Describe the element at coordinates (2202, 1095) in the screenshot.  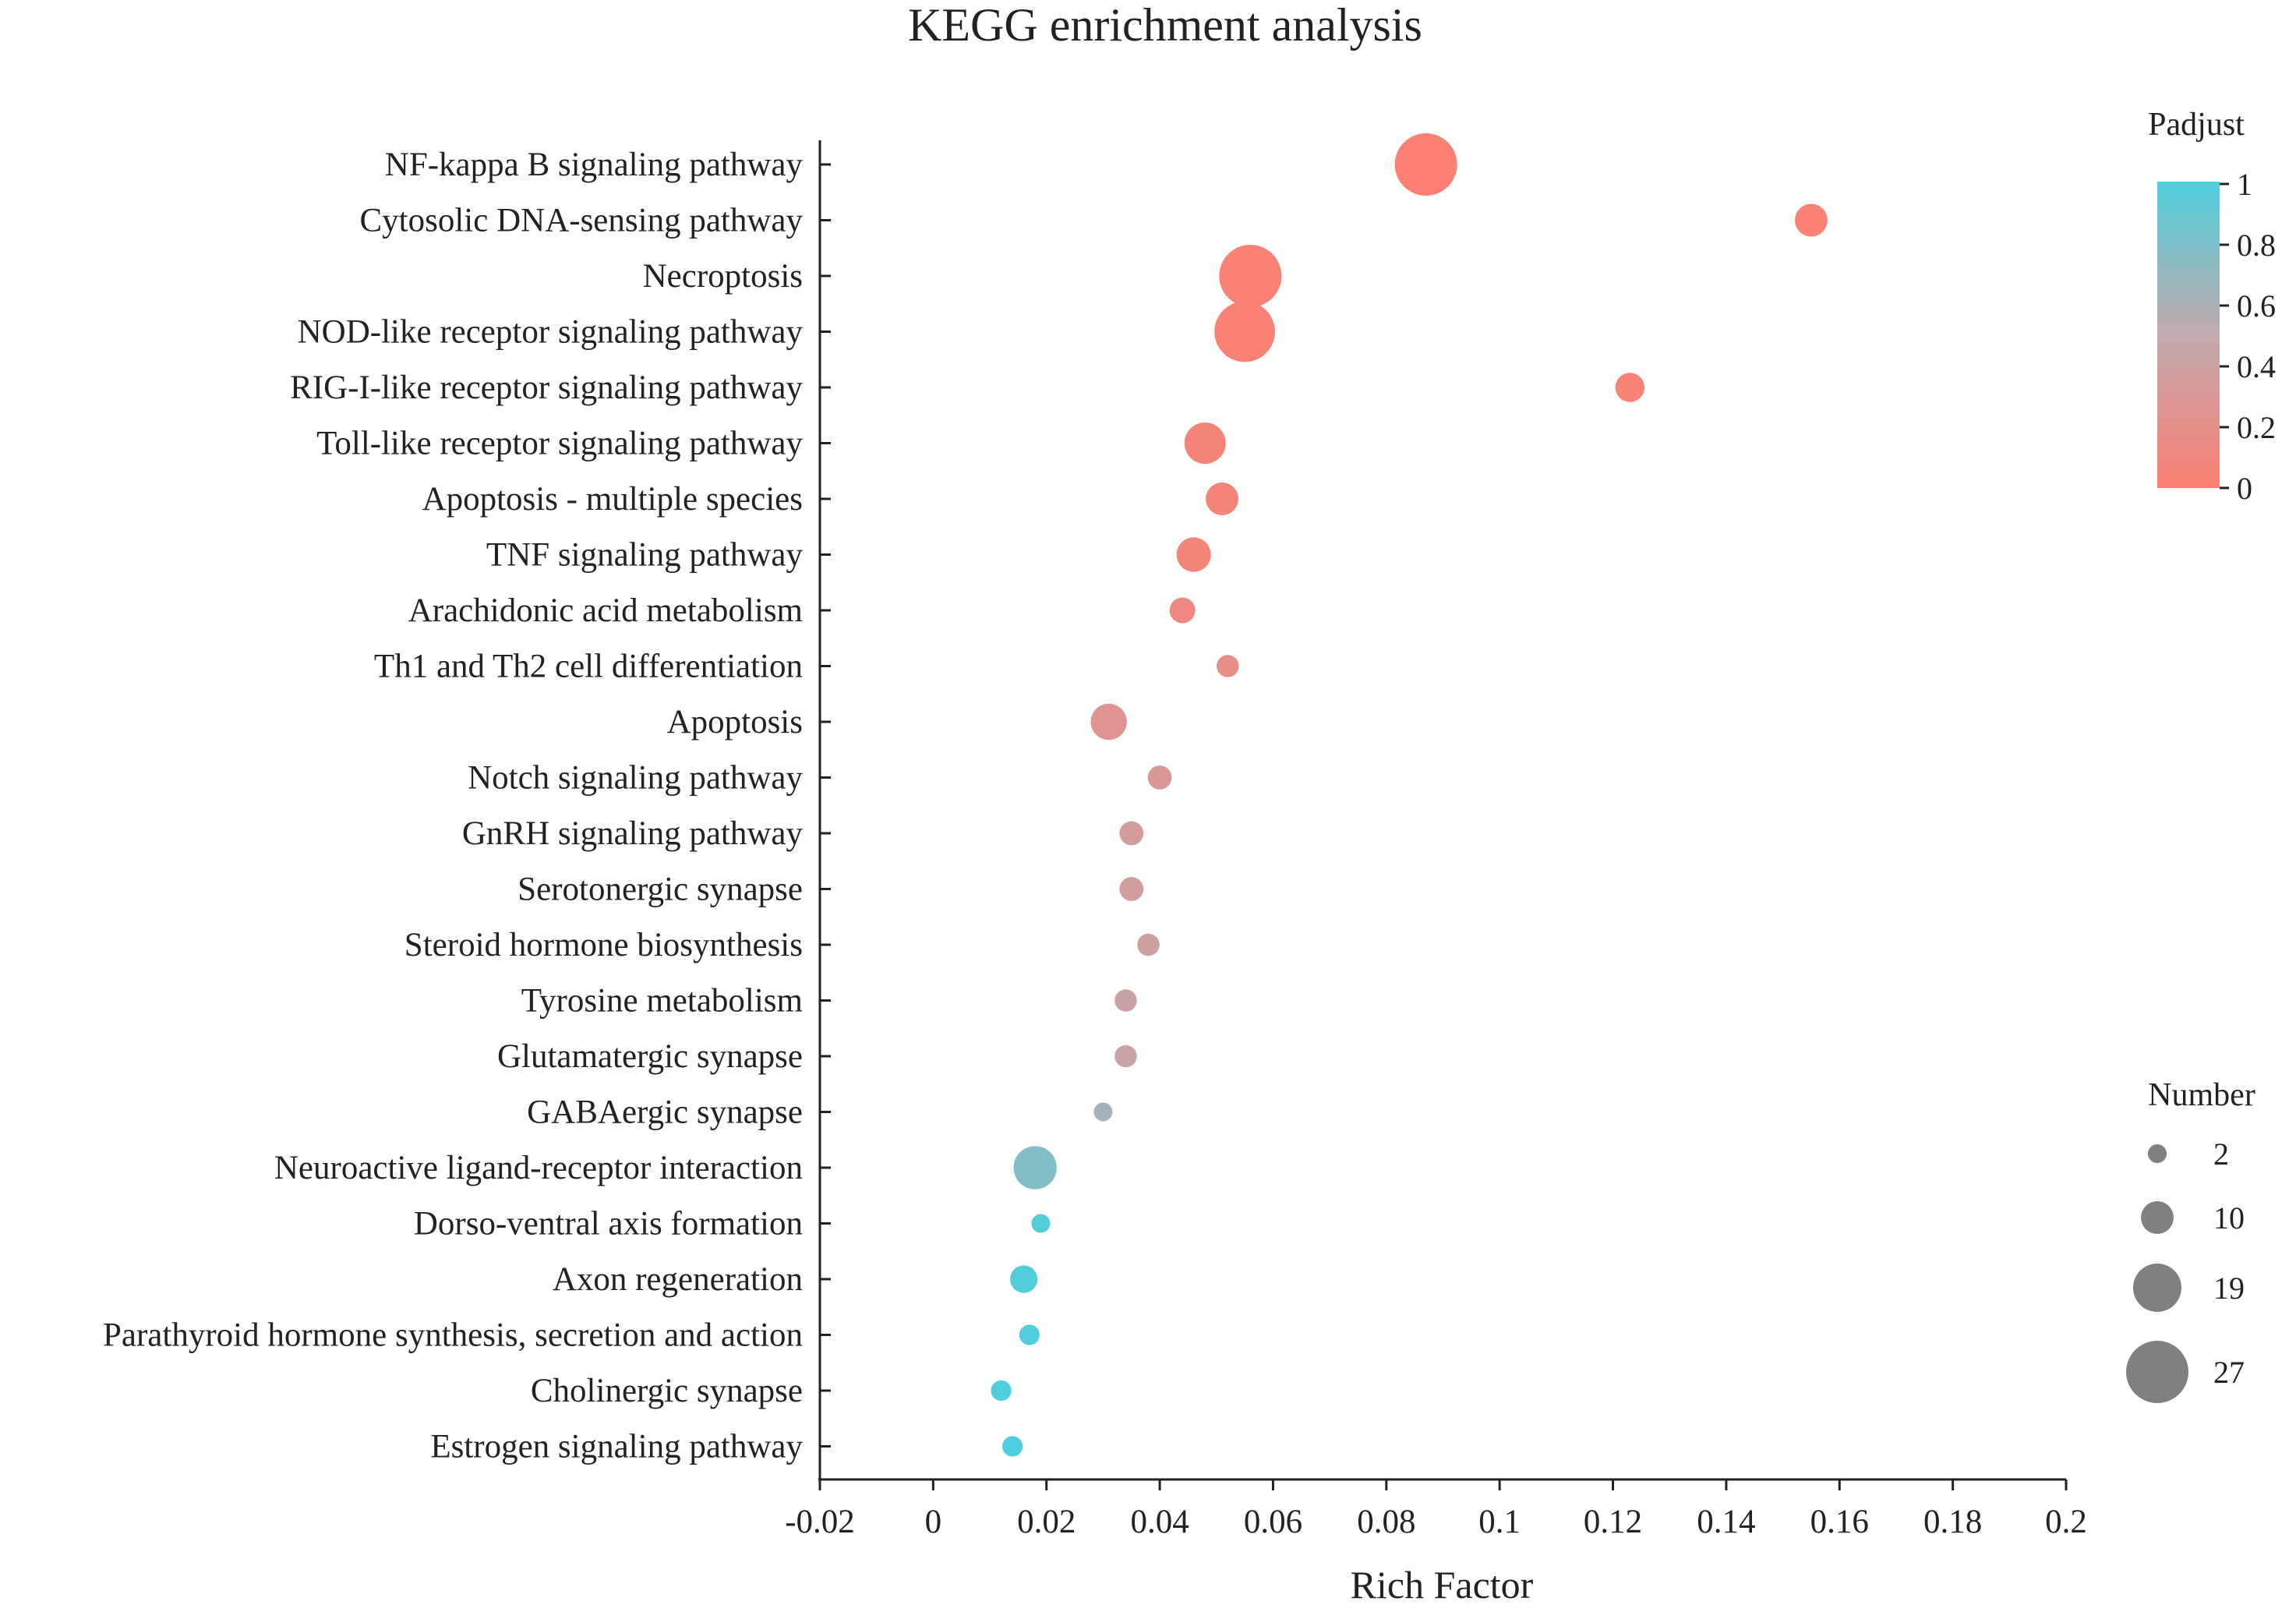
I see `number-legend-title: Number` at that location.